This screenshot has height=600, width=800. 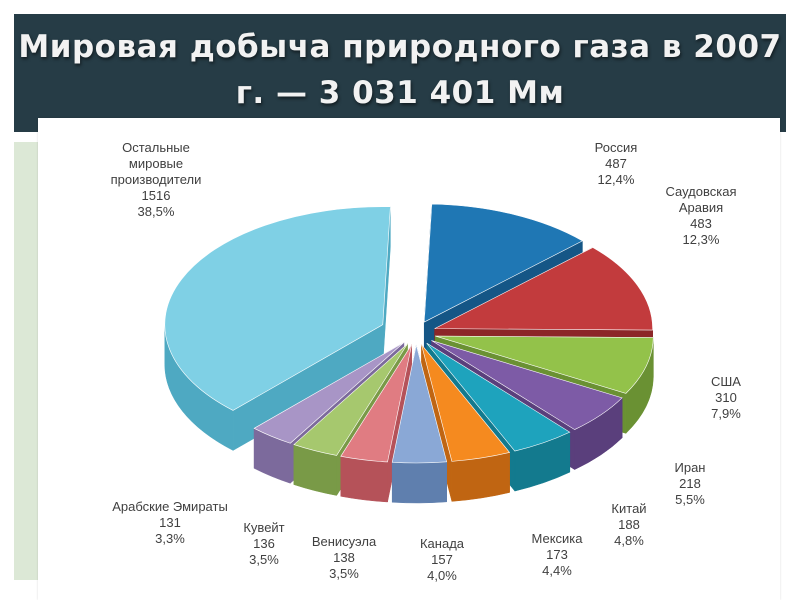 I want to click on slice-label-value: 157, so click(x=442, y=559).